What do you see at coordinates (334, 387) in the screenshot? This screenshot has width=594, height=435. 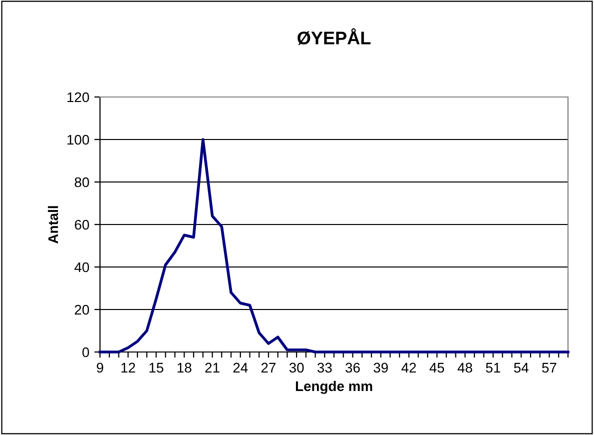 I see `x-axis-title: Lengde mm` at bounding box center [334, 387].